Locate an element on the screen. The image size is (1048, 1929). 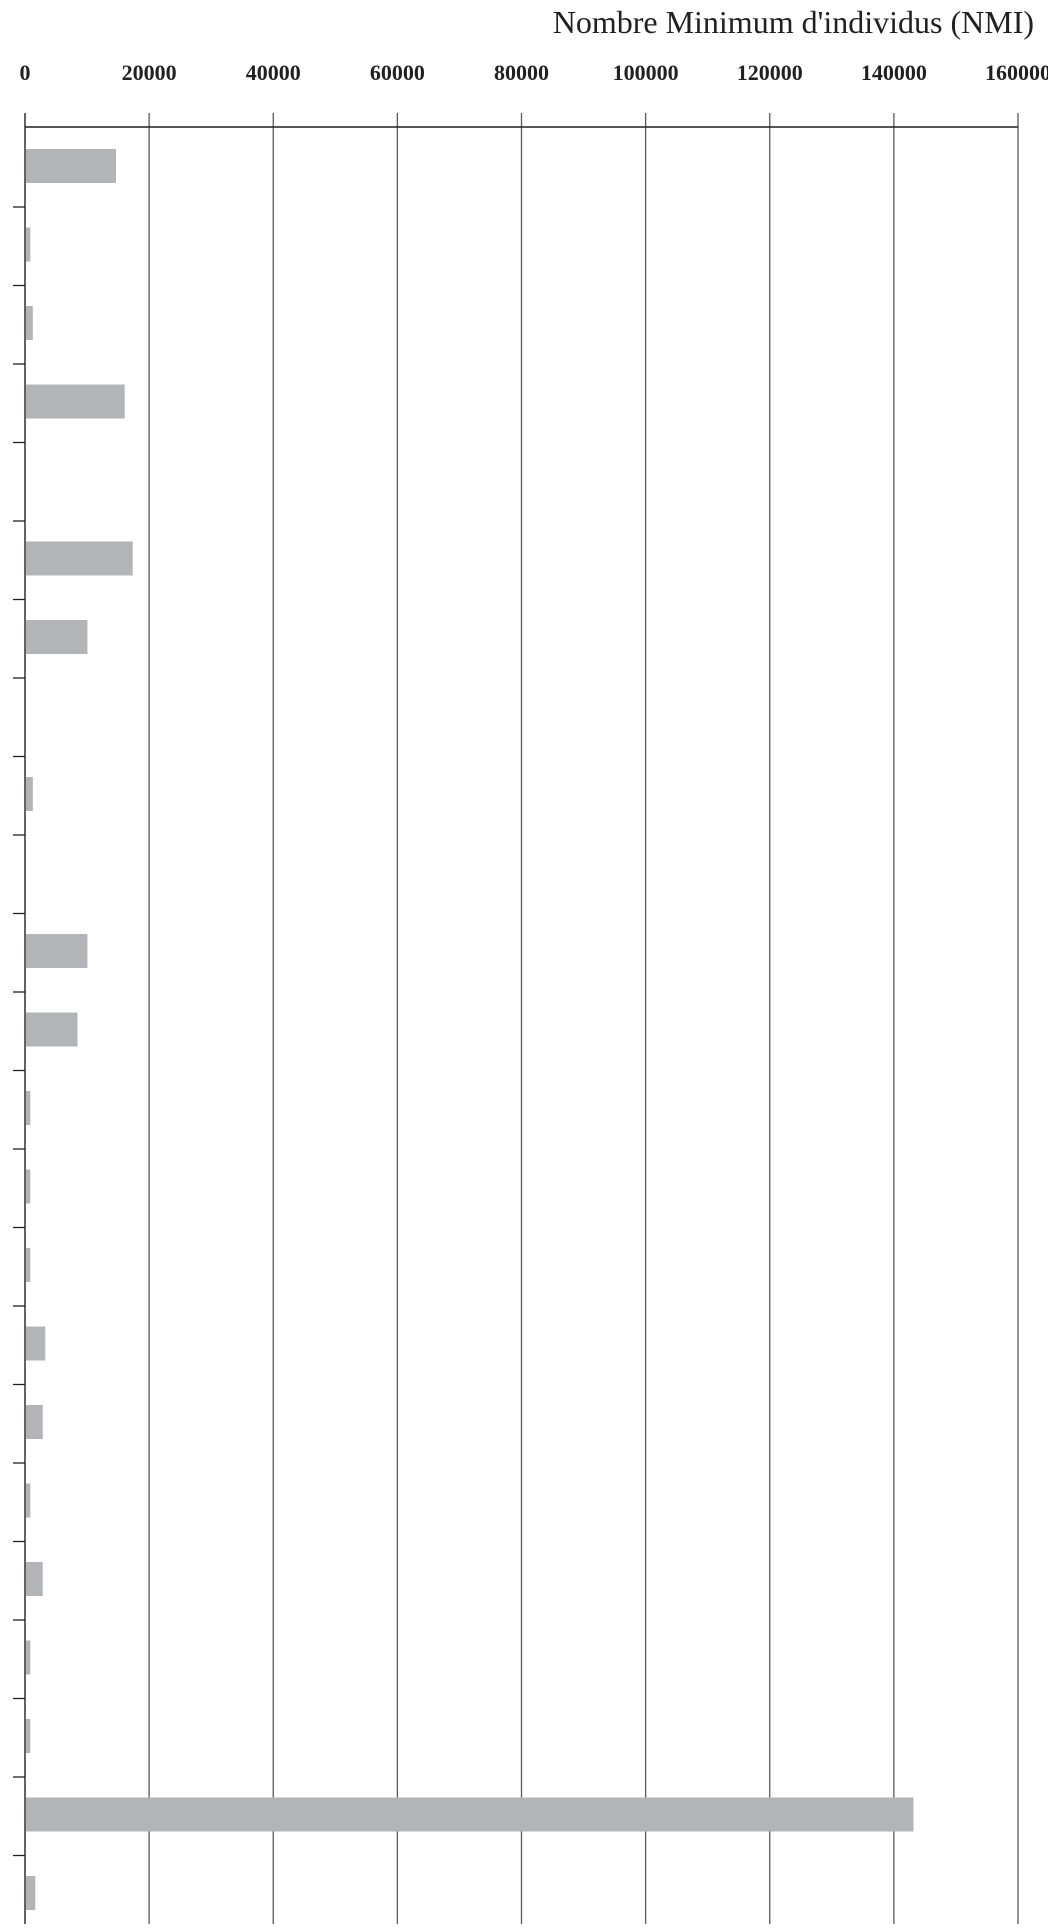
x-tick-label-0: 0 is located at coordinates (25, 72).